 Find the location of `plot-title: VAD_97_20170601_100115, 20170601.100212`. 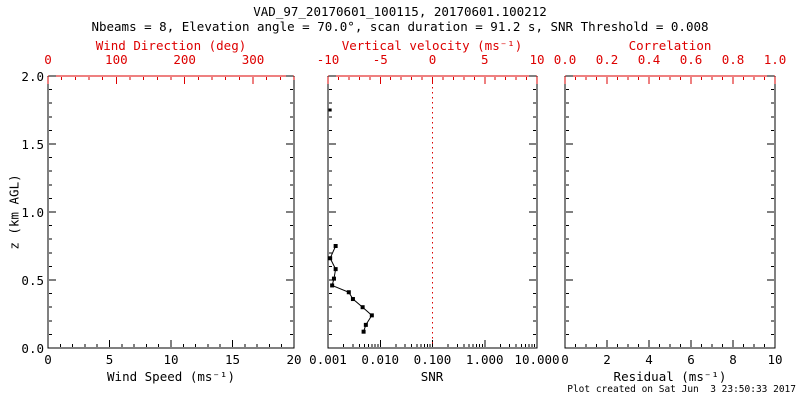

plot-title: VAD_97_20170601_100115, 20170601.100212 is located at coordinates (400, 11).